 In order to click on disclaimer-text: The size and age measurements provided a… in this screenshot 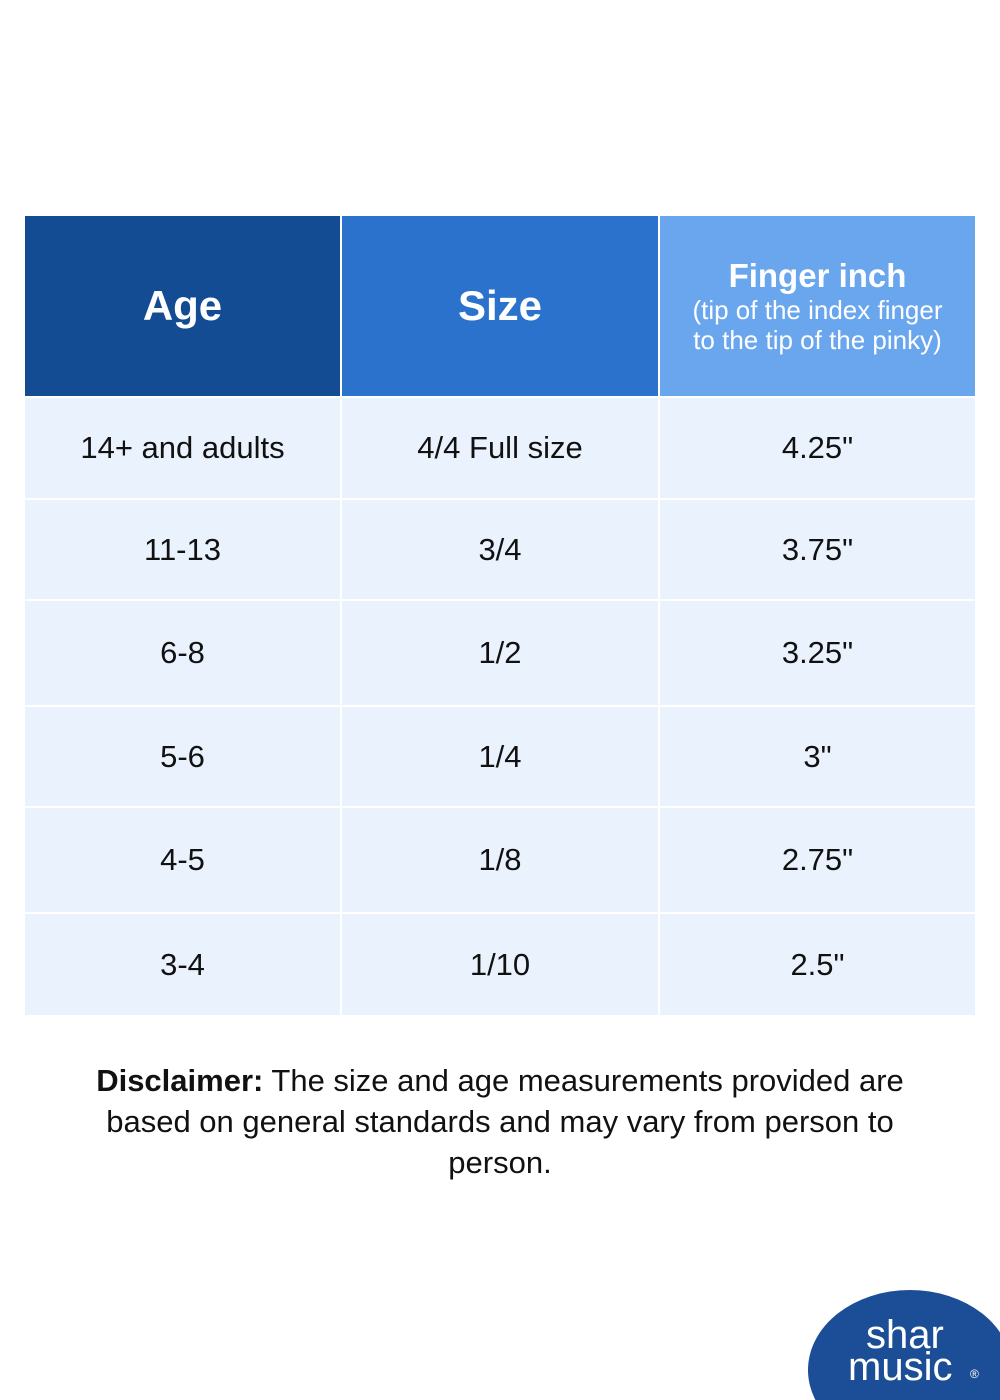, I will do `click(505, 1121)`.